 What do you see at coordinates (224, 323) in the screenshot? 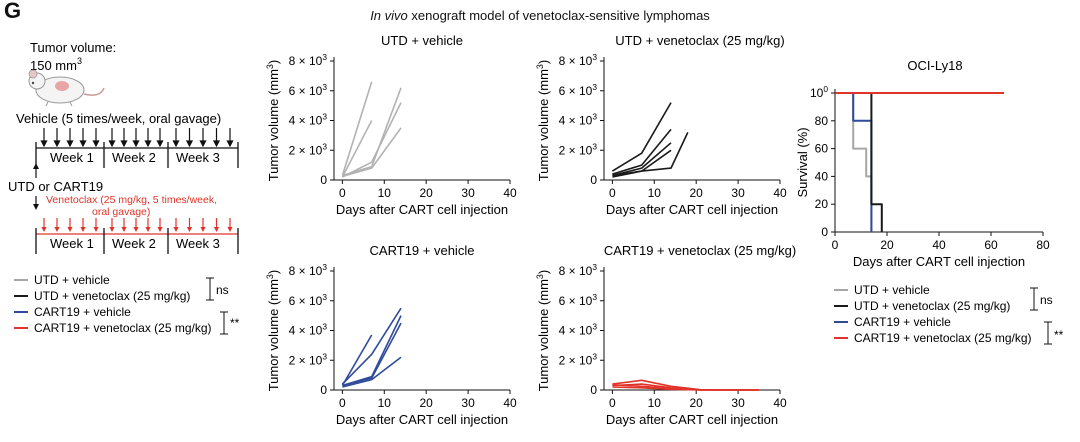
I see `sig-bracket-stars` at bounding box center [224, 323].